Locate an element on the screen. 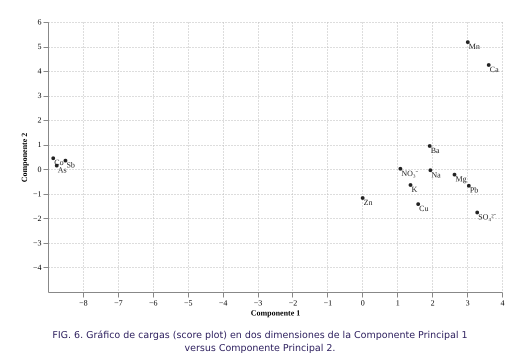 This screenshot has width=519, height=361. x-tick-label: 4 is located at coordinates (502, 303).